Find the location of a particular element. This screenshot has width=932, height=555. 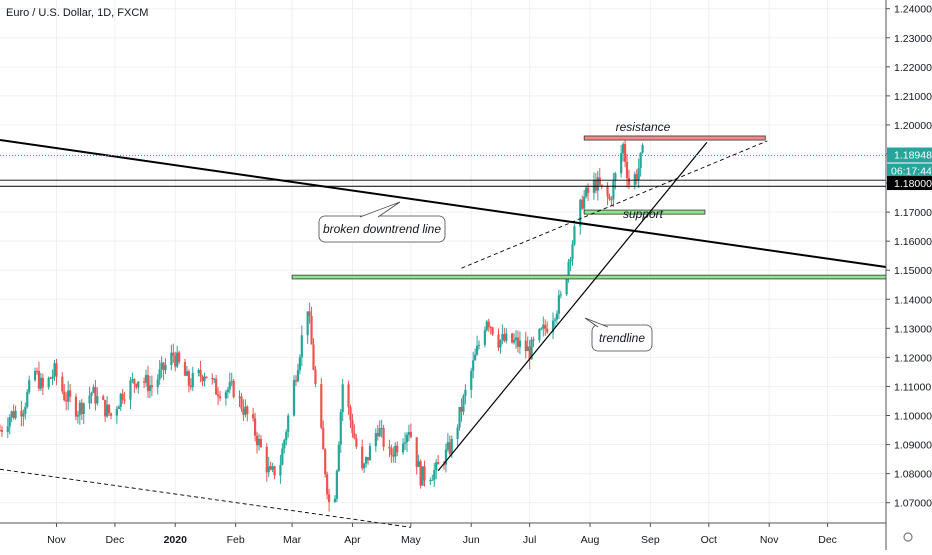

x-tick-label: Apr is located at coordinates (352, 540).